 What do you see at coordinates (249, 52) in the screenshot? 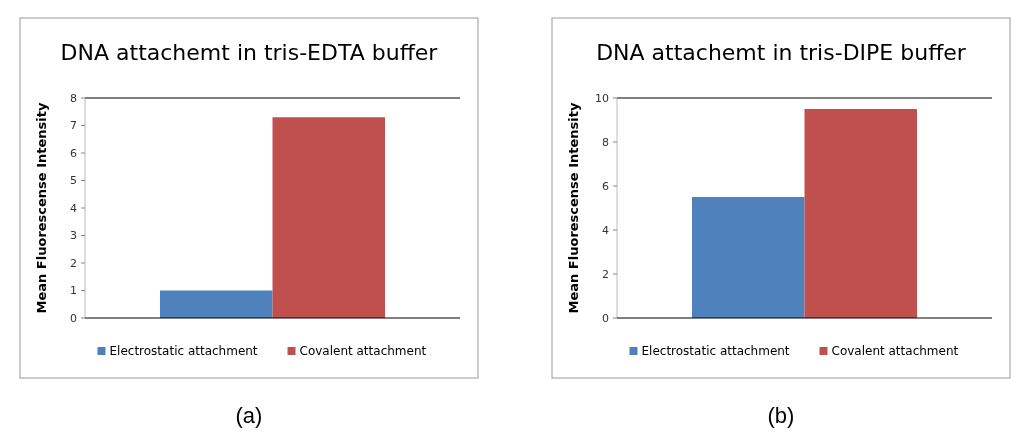
I see `chart-title: DNA attachemt in tris-EDTA buffer` at bounding box center [249, 52].